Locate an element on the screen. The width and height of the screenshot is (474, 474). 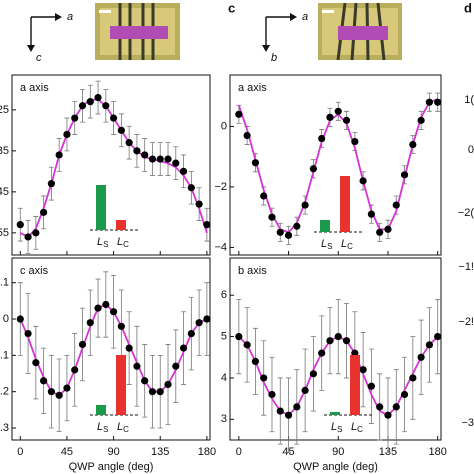
cropped-tick-label: −3 is located at coordinates (467, 423).